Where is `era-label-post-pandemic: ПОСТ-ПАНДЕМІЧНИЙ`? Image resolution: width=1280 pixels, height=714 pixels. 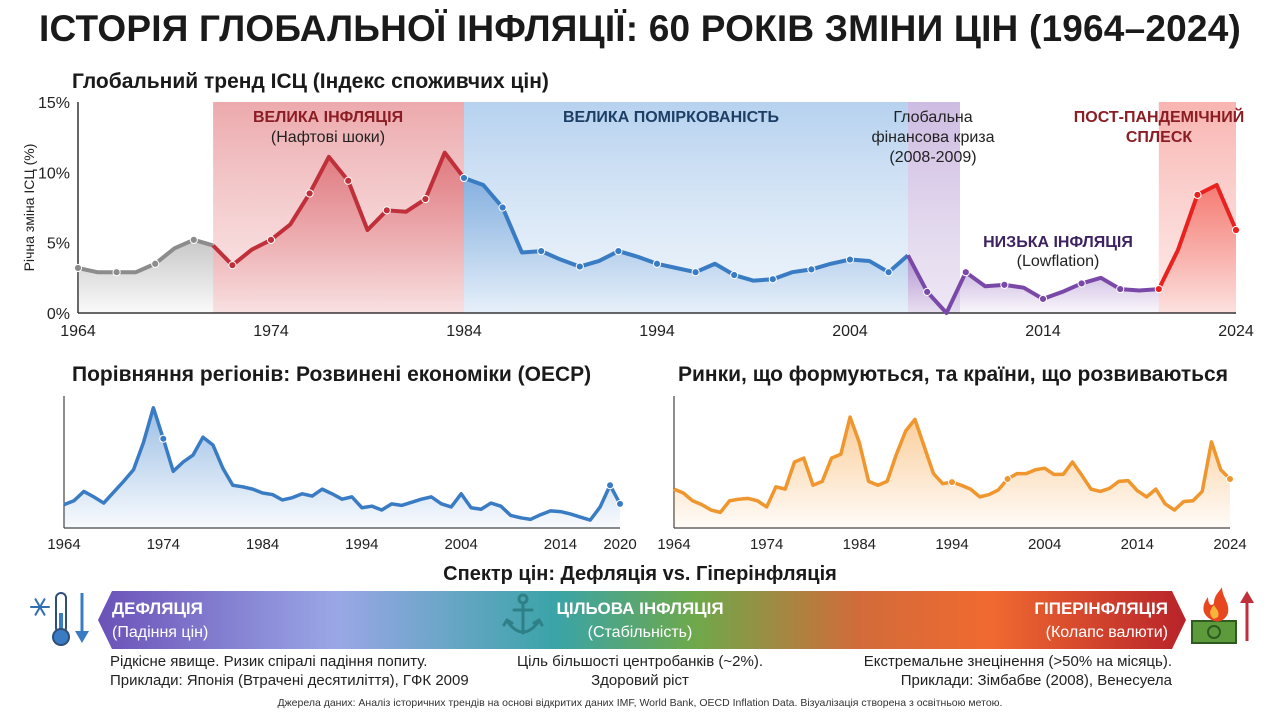 era-label-post-pandemic: ПОСТ-ПАНДЕМІЧНИЙ is located at coordinates (1159, 116).